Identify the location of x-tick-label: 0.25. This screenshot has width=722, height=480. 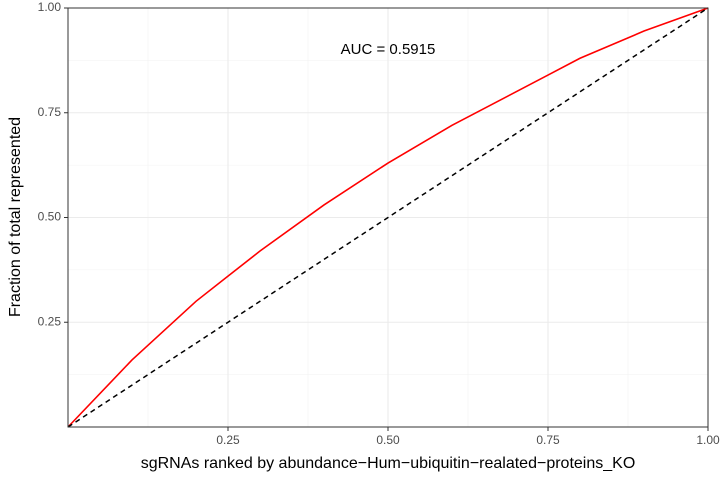
(228, 440).